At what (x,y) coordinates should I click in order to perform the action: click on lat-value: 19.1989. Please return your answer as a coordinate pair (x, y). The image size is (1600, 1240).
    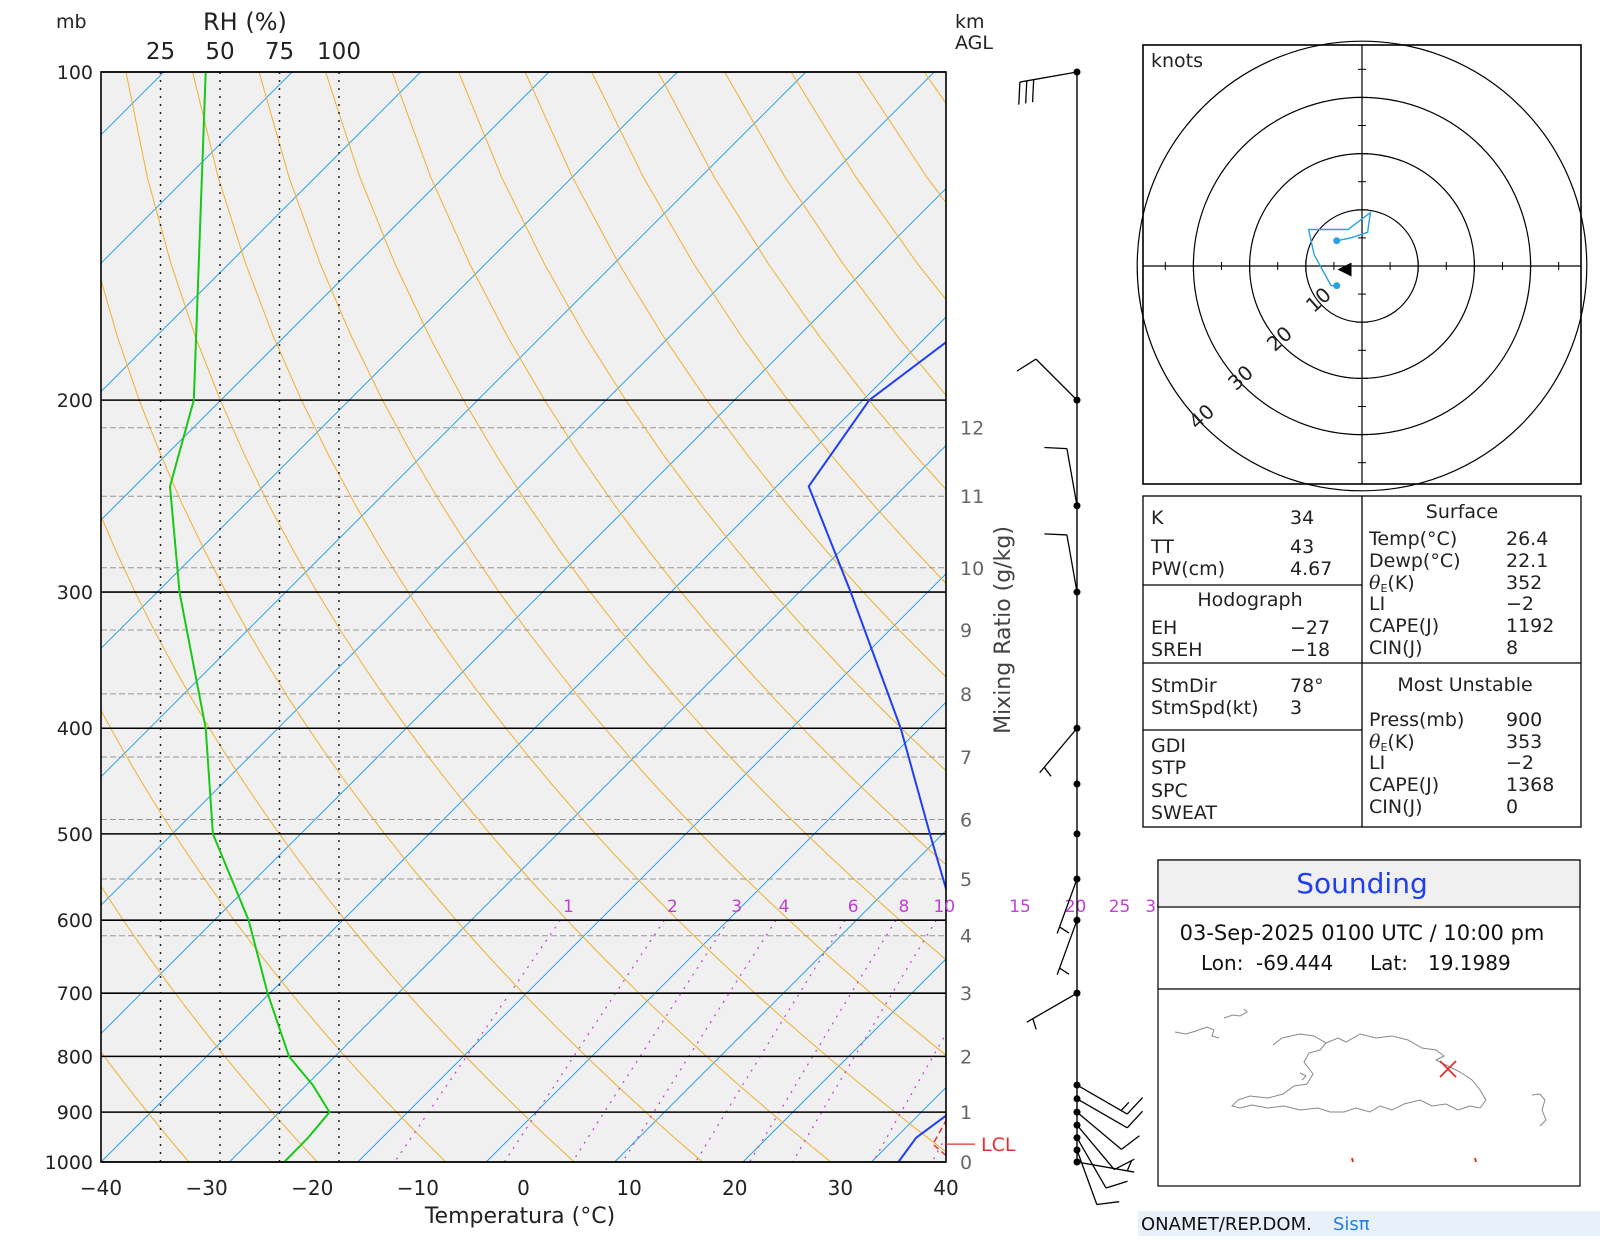
    Looking at the image, I should click on (1469, 963).